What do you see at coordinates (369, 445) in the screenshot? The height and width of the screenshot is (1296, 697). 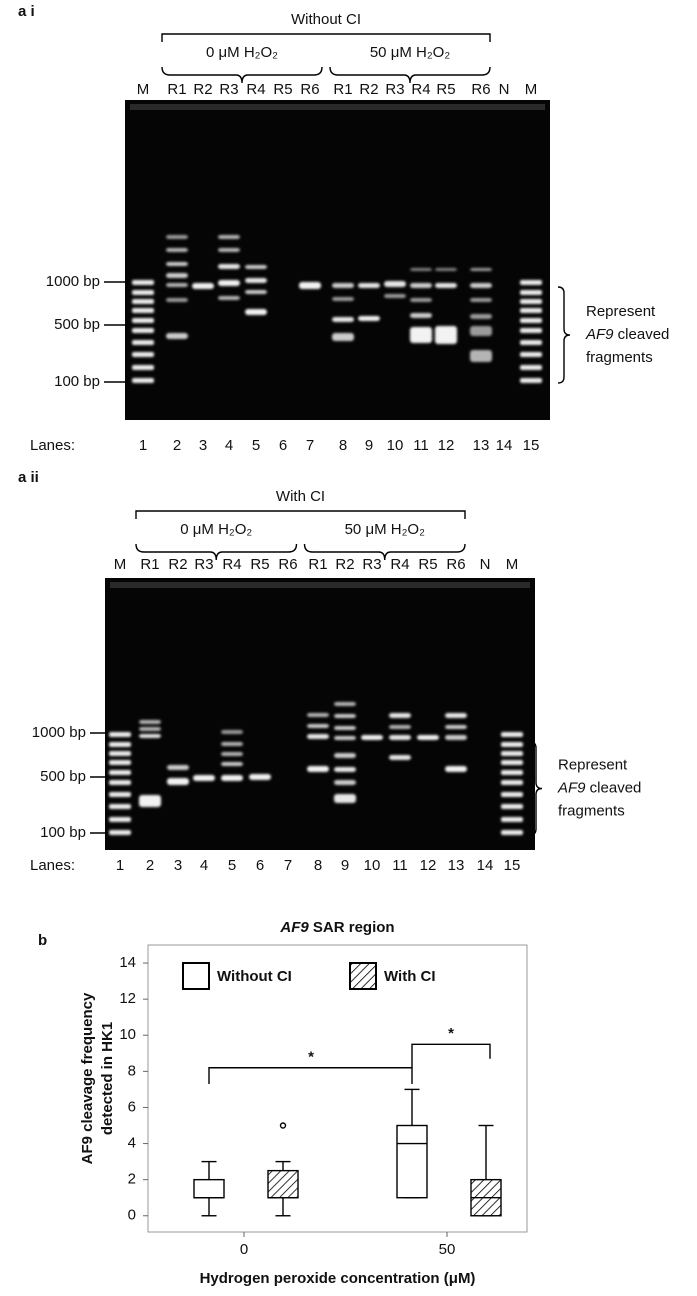 I see `lane-number: 9` at bounding box center [369, 445].